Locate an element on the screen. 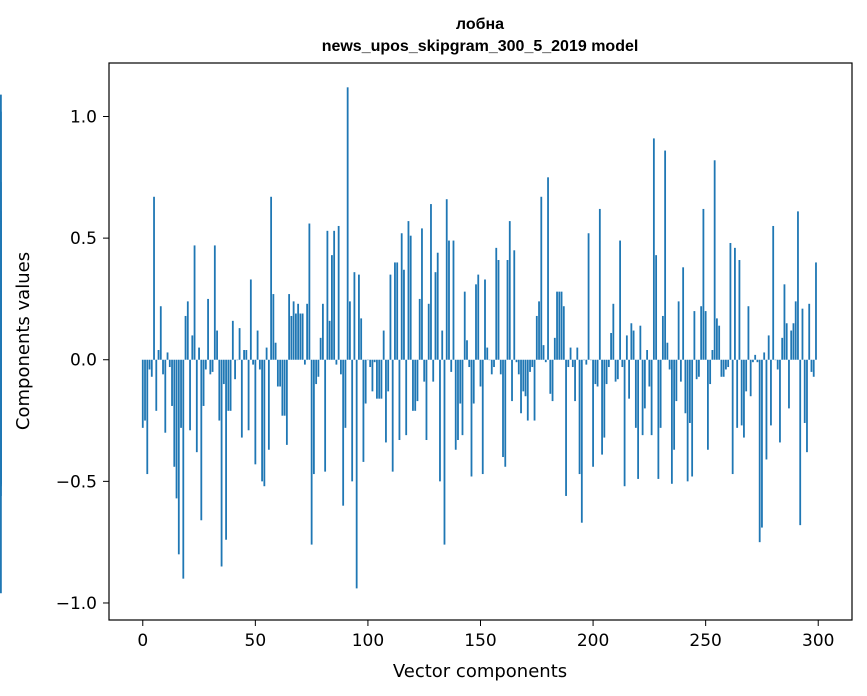 The width and height of the screenshot is (867, 696). chart-title-line1: лобна is located at coordinates (480, 24).